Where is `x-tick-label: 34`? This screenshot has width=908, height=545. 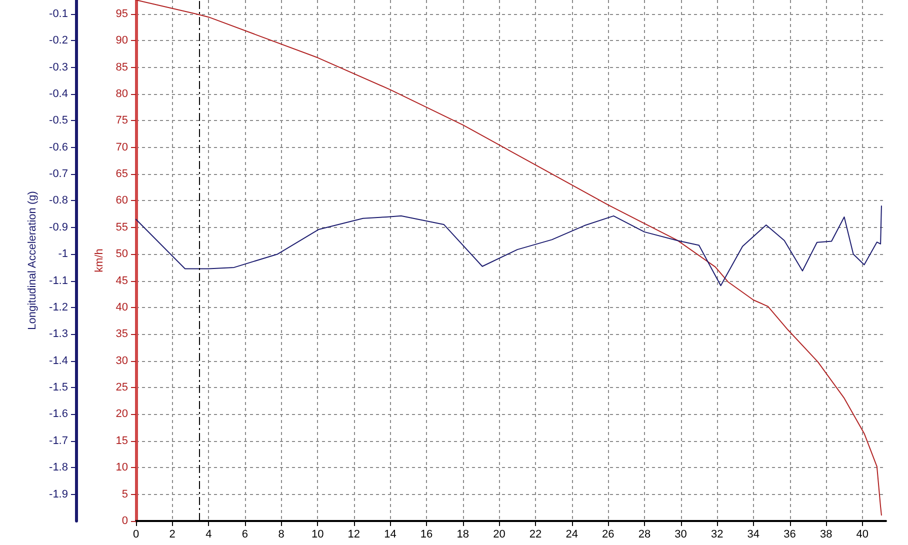
x-tick-label: 34 is located at coordinates (753, 534).